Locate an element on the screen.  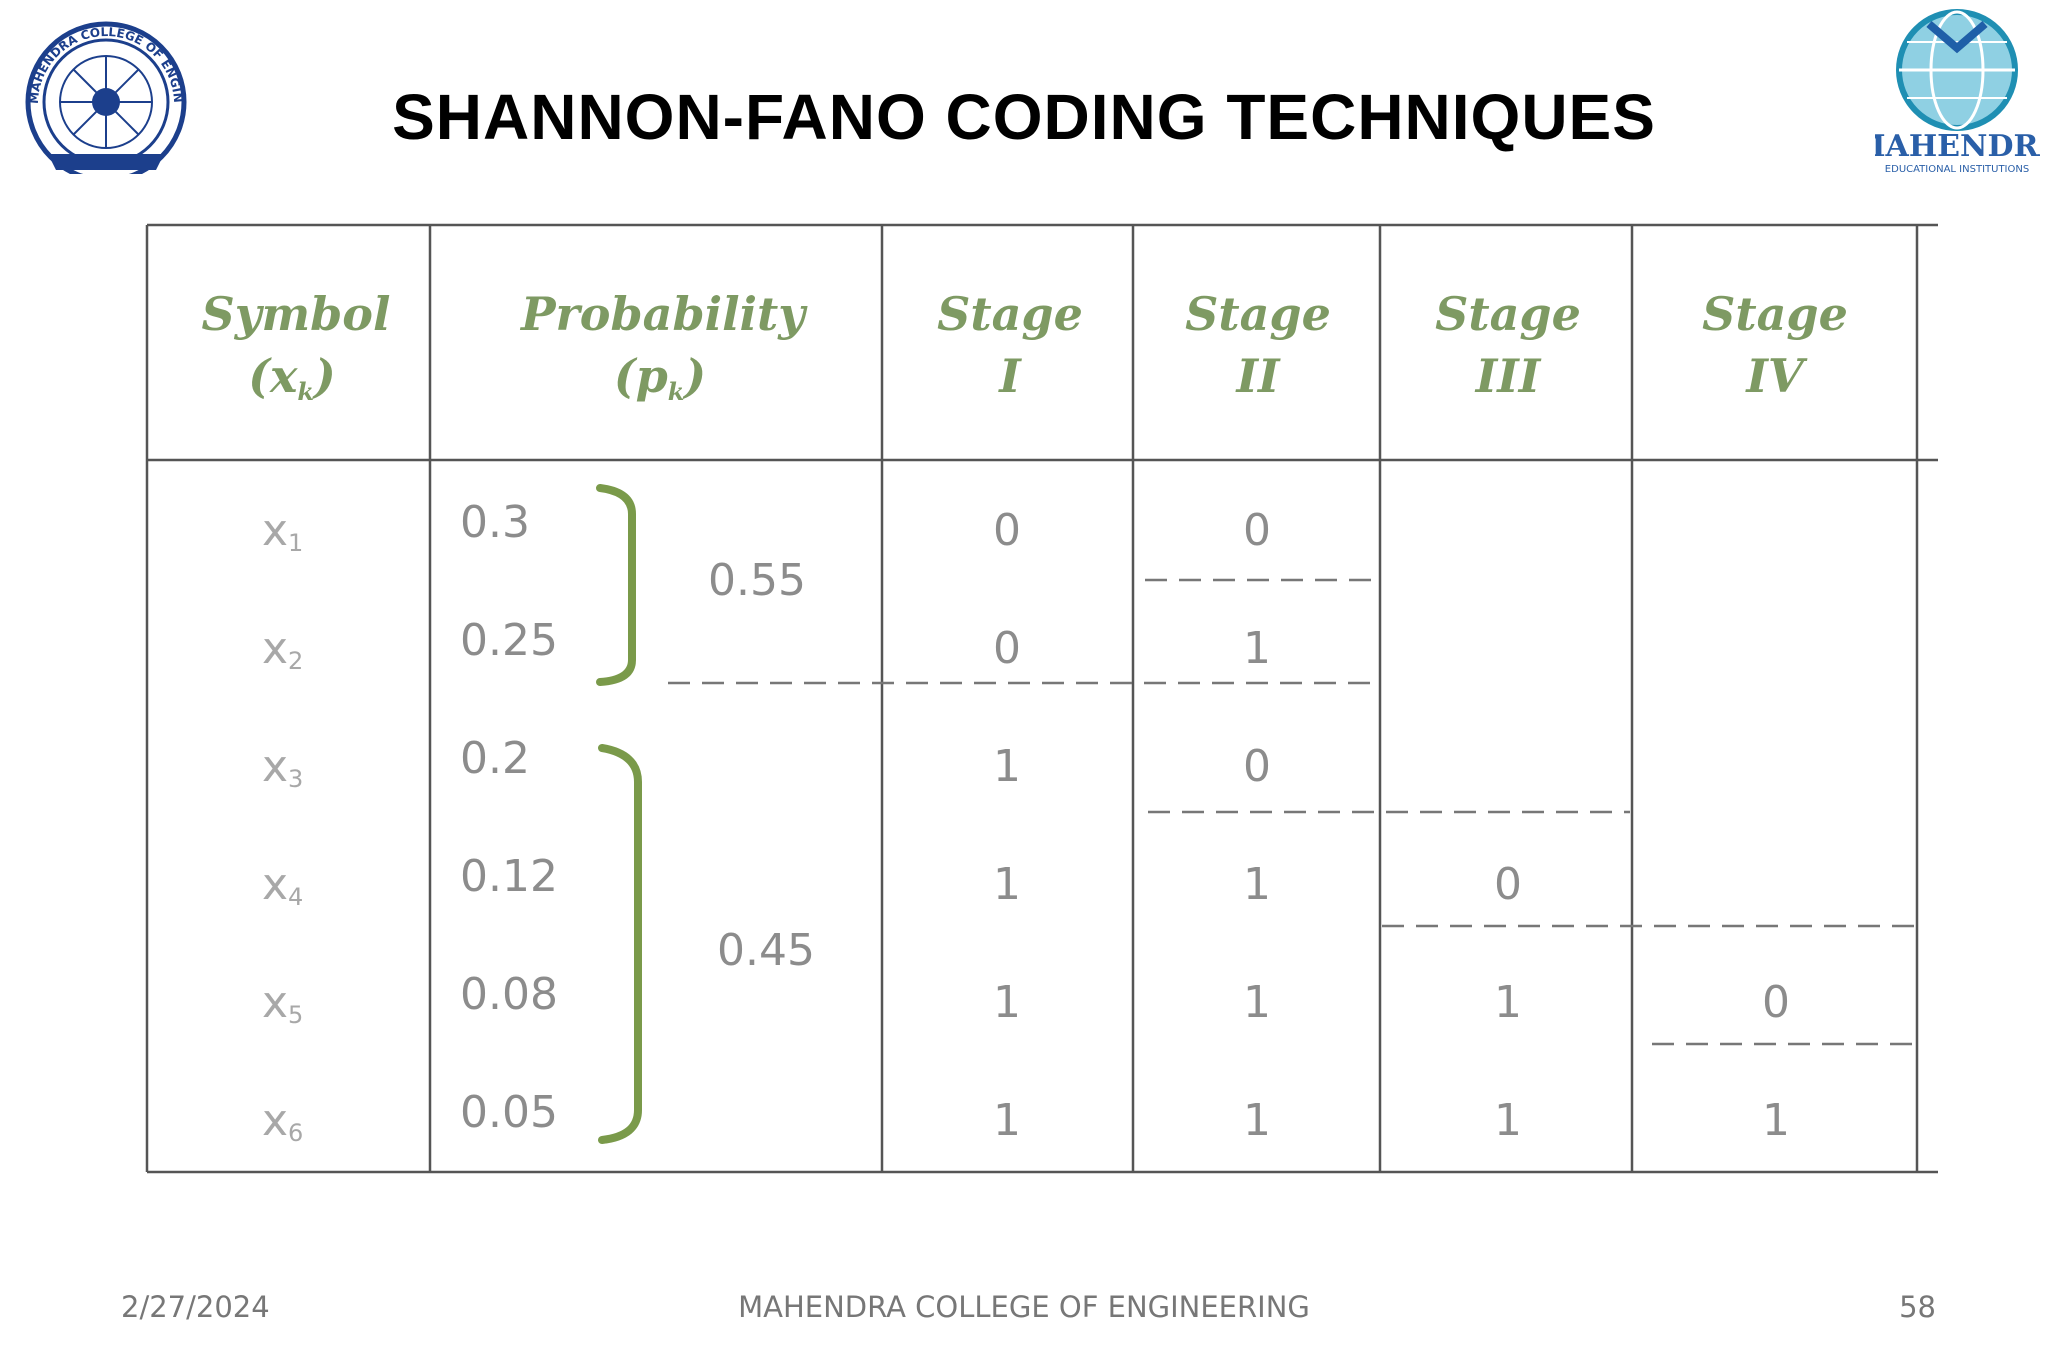
symbol-cell: x4 is located at coordinates (282, 885).